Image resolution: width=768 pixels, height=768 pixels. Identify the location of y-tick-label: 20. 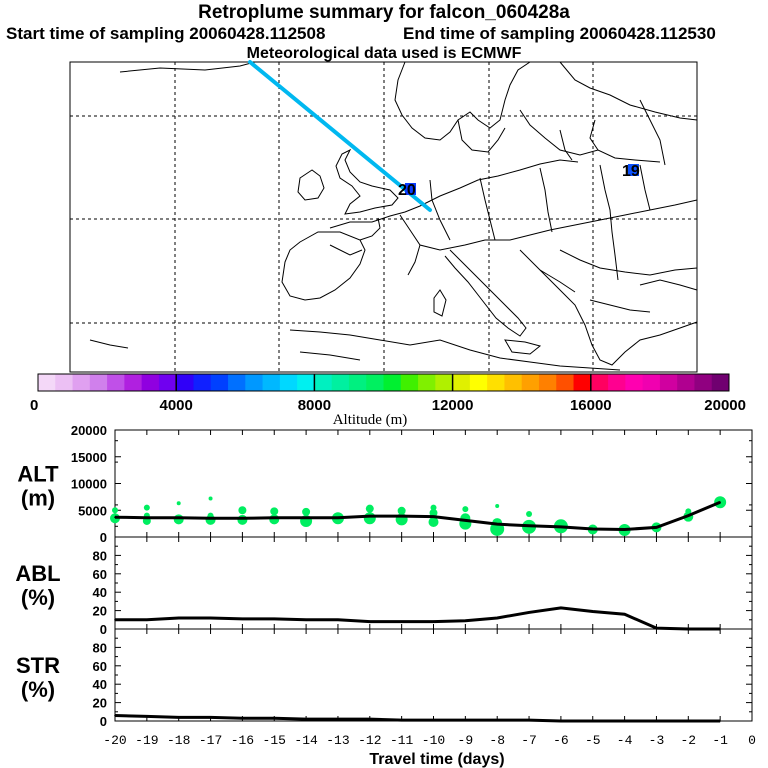
(100, 703).